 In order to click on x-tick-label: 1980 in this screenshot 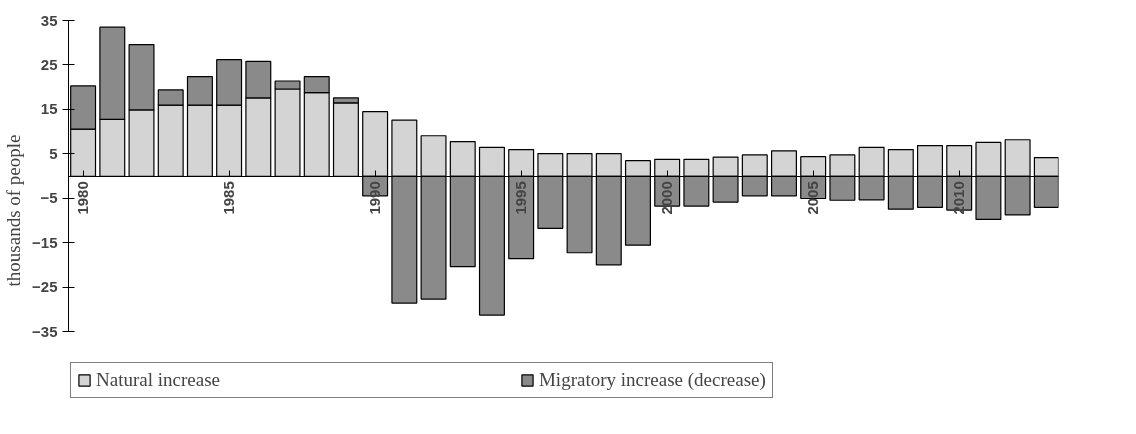, I will do `click(83, 198)`.